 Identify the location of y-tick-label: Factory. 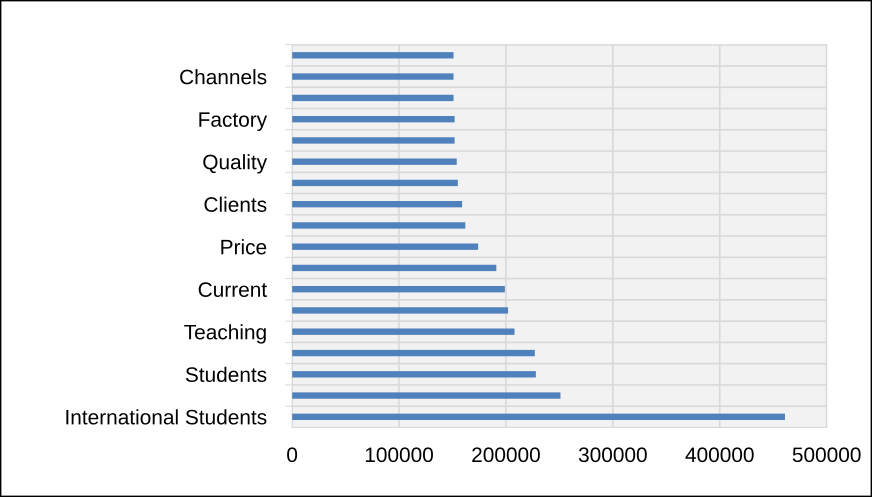
(233, 122).